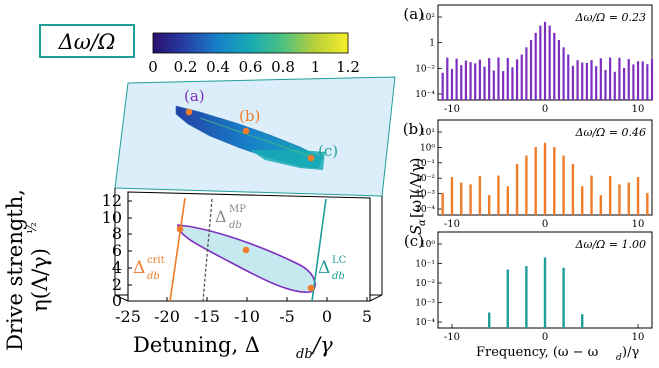  Describe the element at coordinates (610, 244) in the screenshot. I see `panel-annotation: Δω/Ω = 1.00` at that location.